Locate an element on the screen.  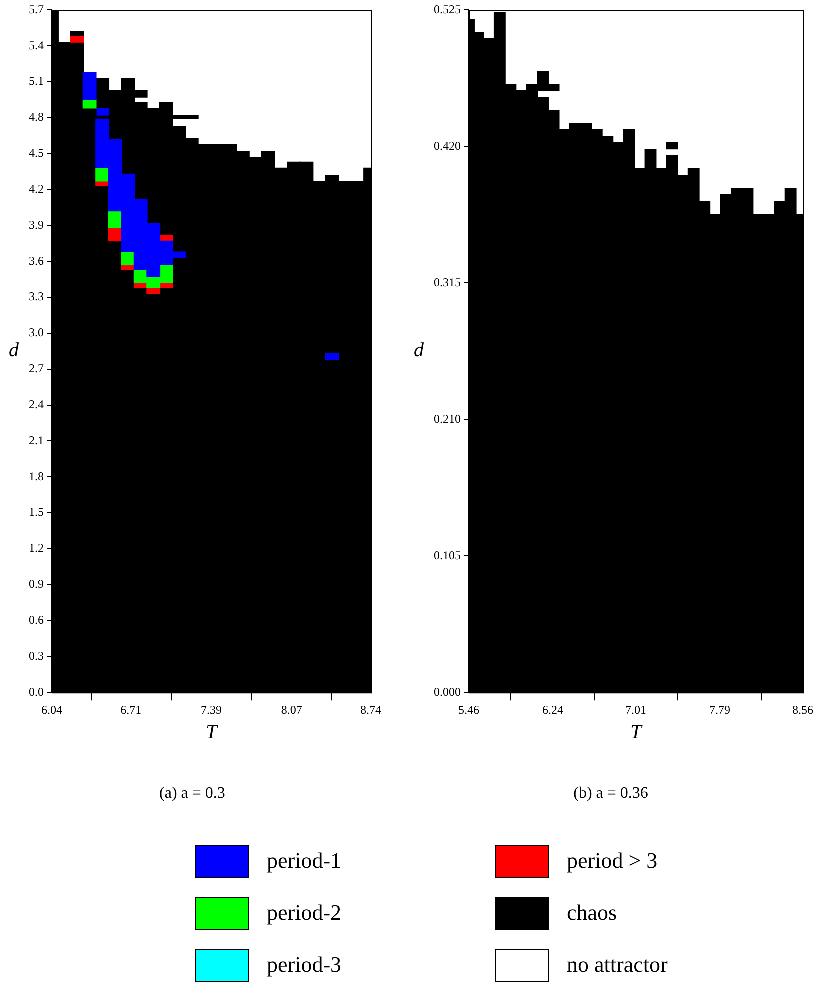
y-tick-label: 0.3 is located at coordinates (36, 655).